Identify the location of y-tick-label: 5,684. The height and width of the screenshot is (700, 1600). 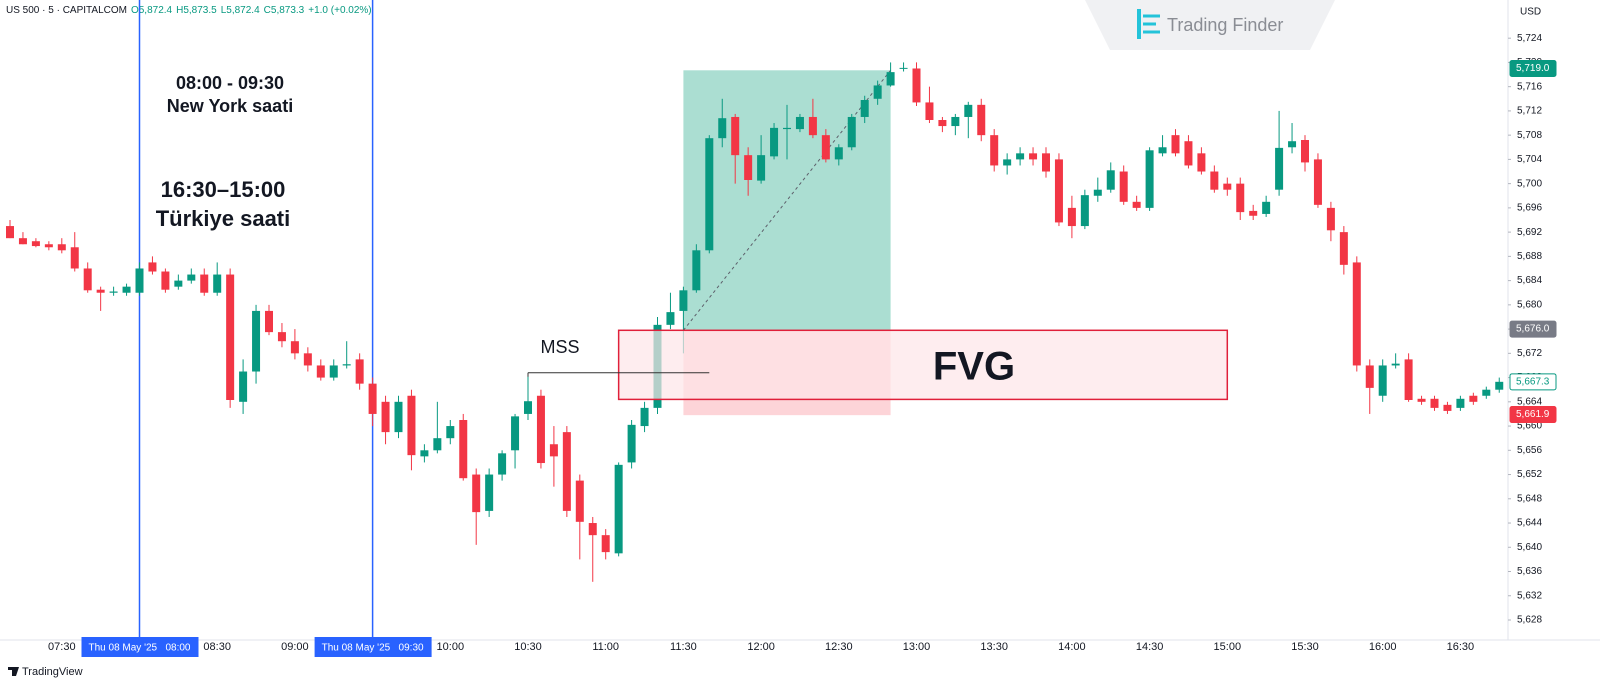
(1529, 280).